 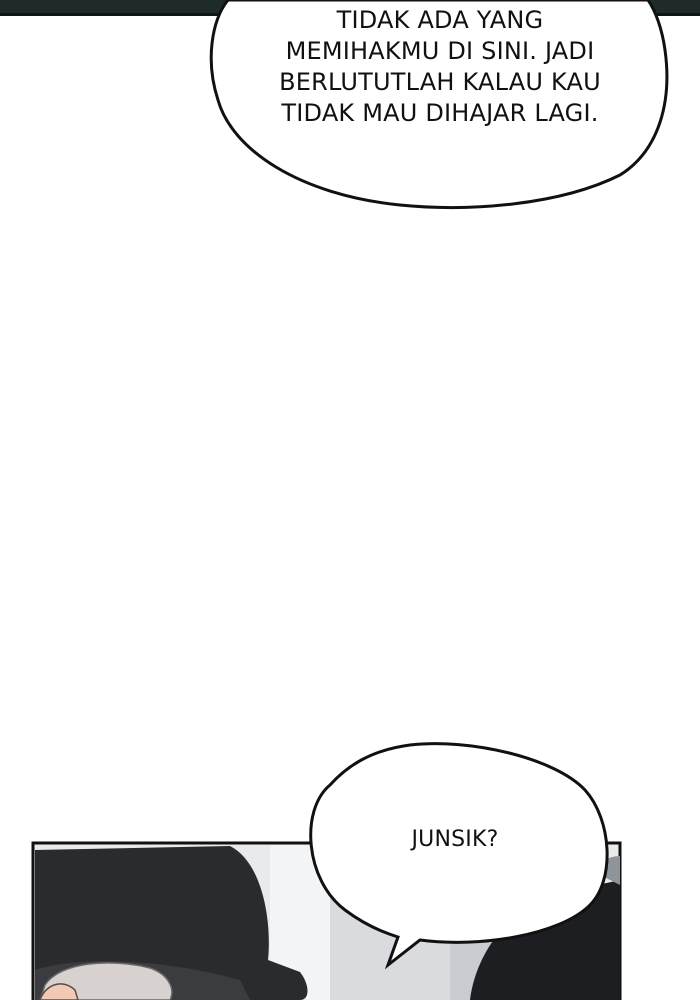 What do you see at coordinates (440, 20) in the screenshot?
I see `speech-line: TIDAK ADA YANG` at bounding box center [440, 20].